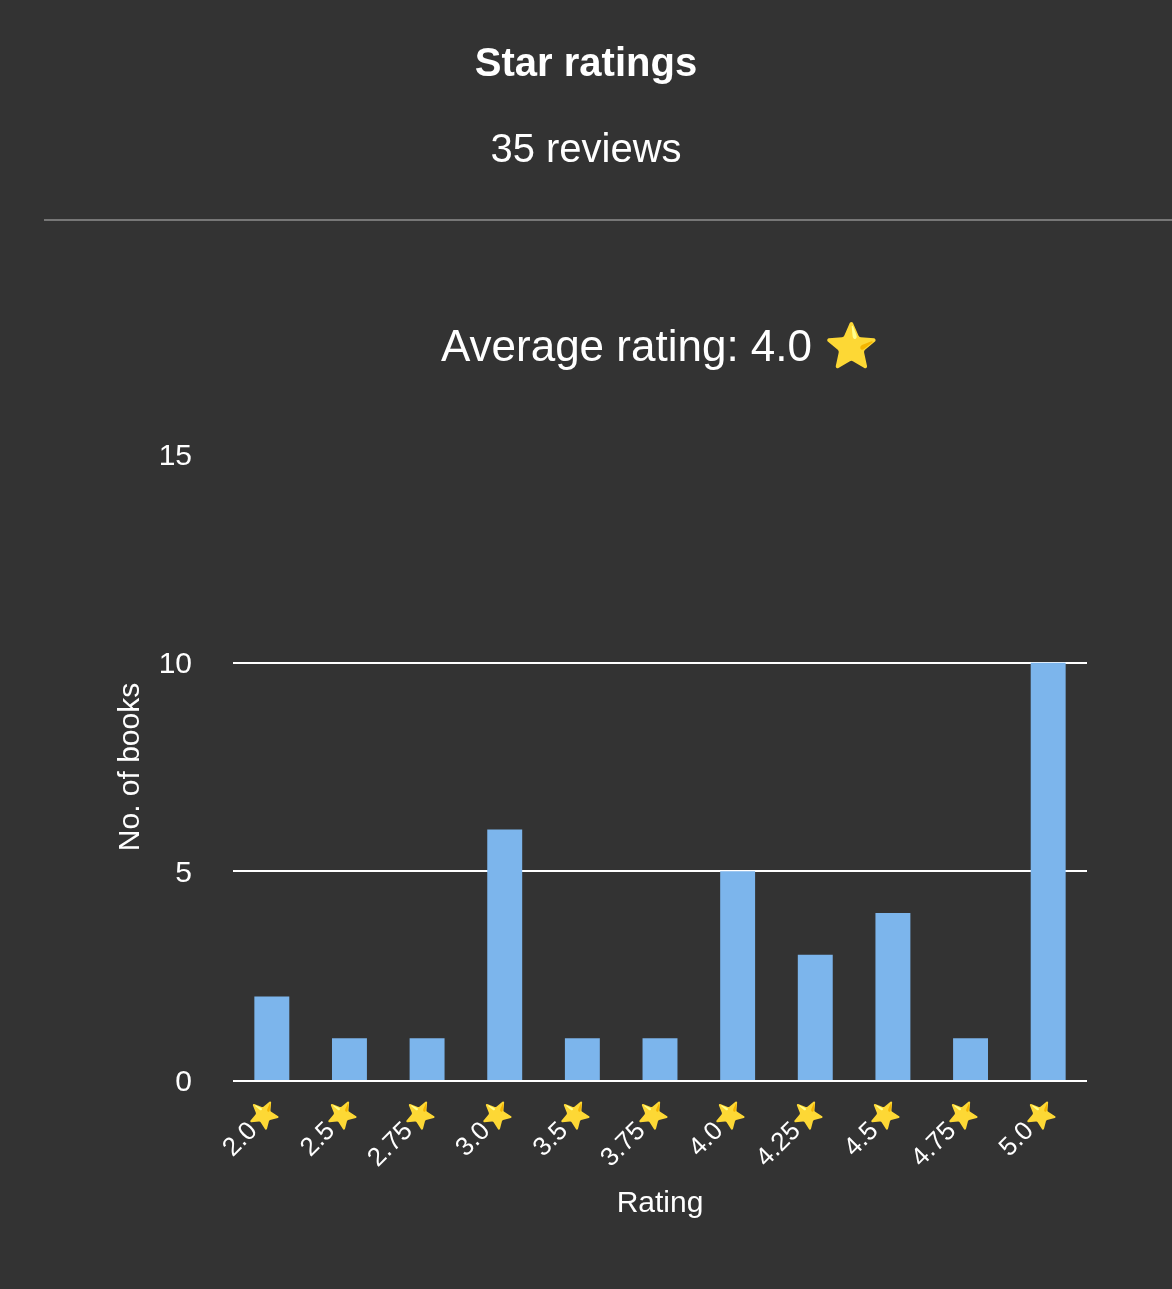 This screenshot has width=1172, height=1289. What do you see at coordinates (660, 1202) in the screenshot?
I see `x-axis-title: Rating` at bounding box center [660, 1202].